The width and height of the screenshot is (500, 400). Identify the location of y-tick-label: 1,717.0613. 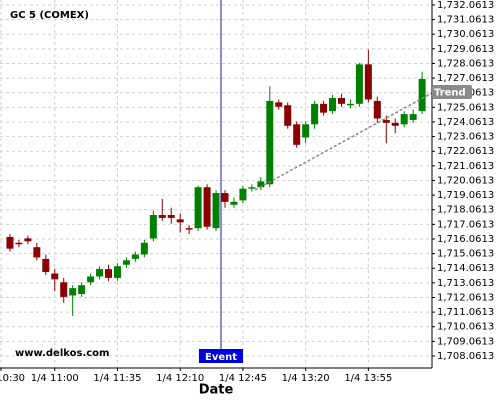
(465, 224).